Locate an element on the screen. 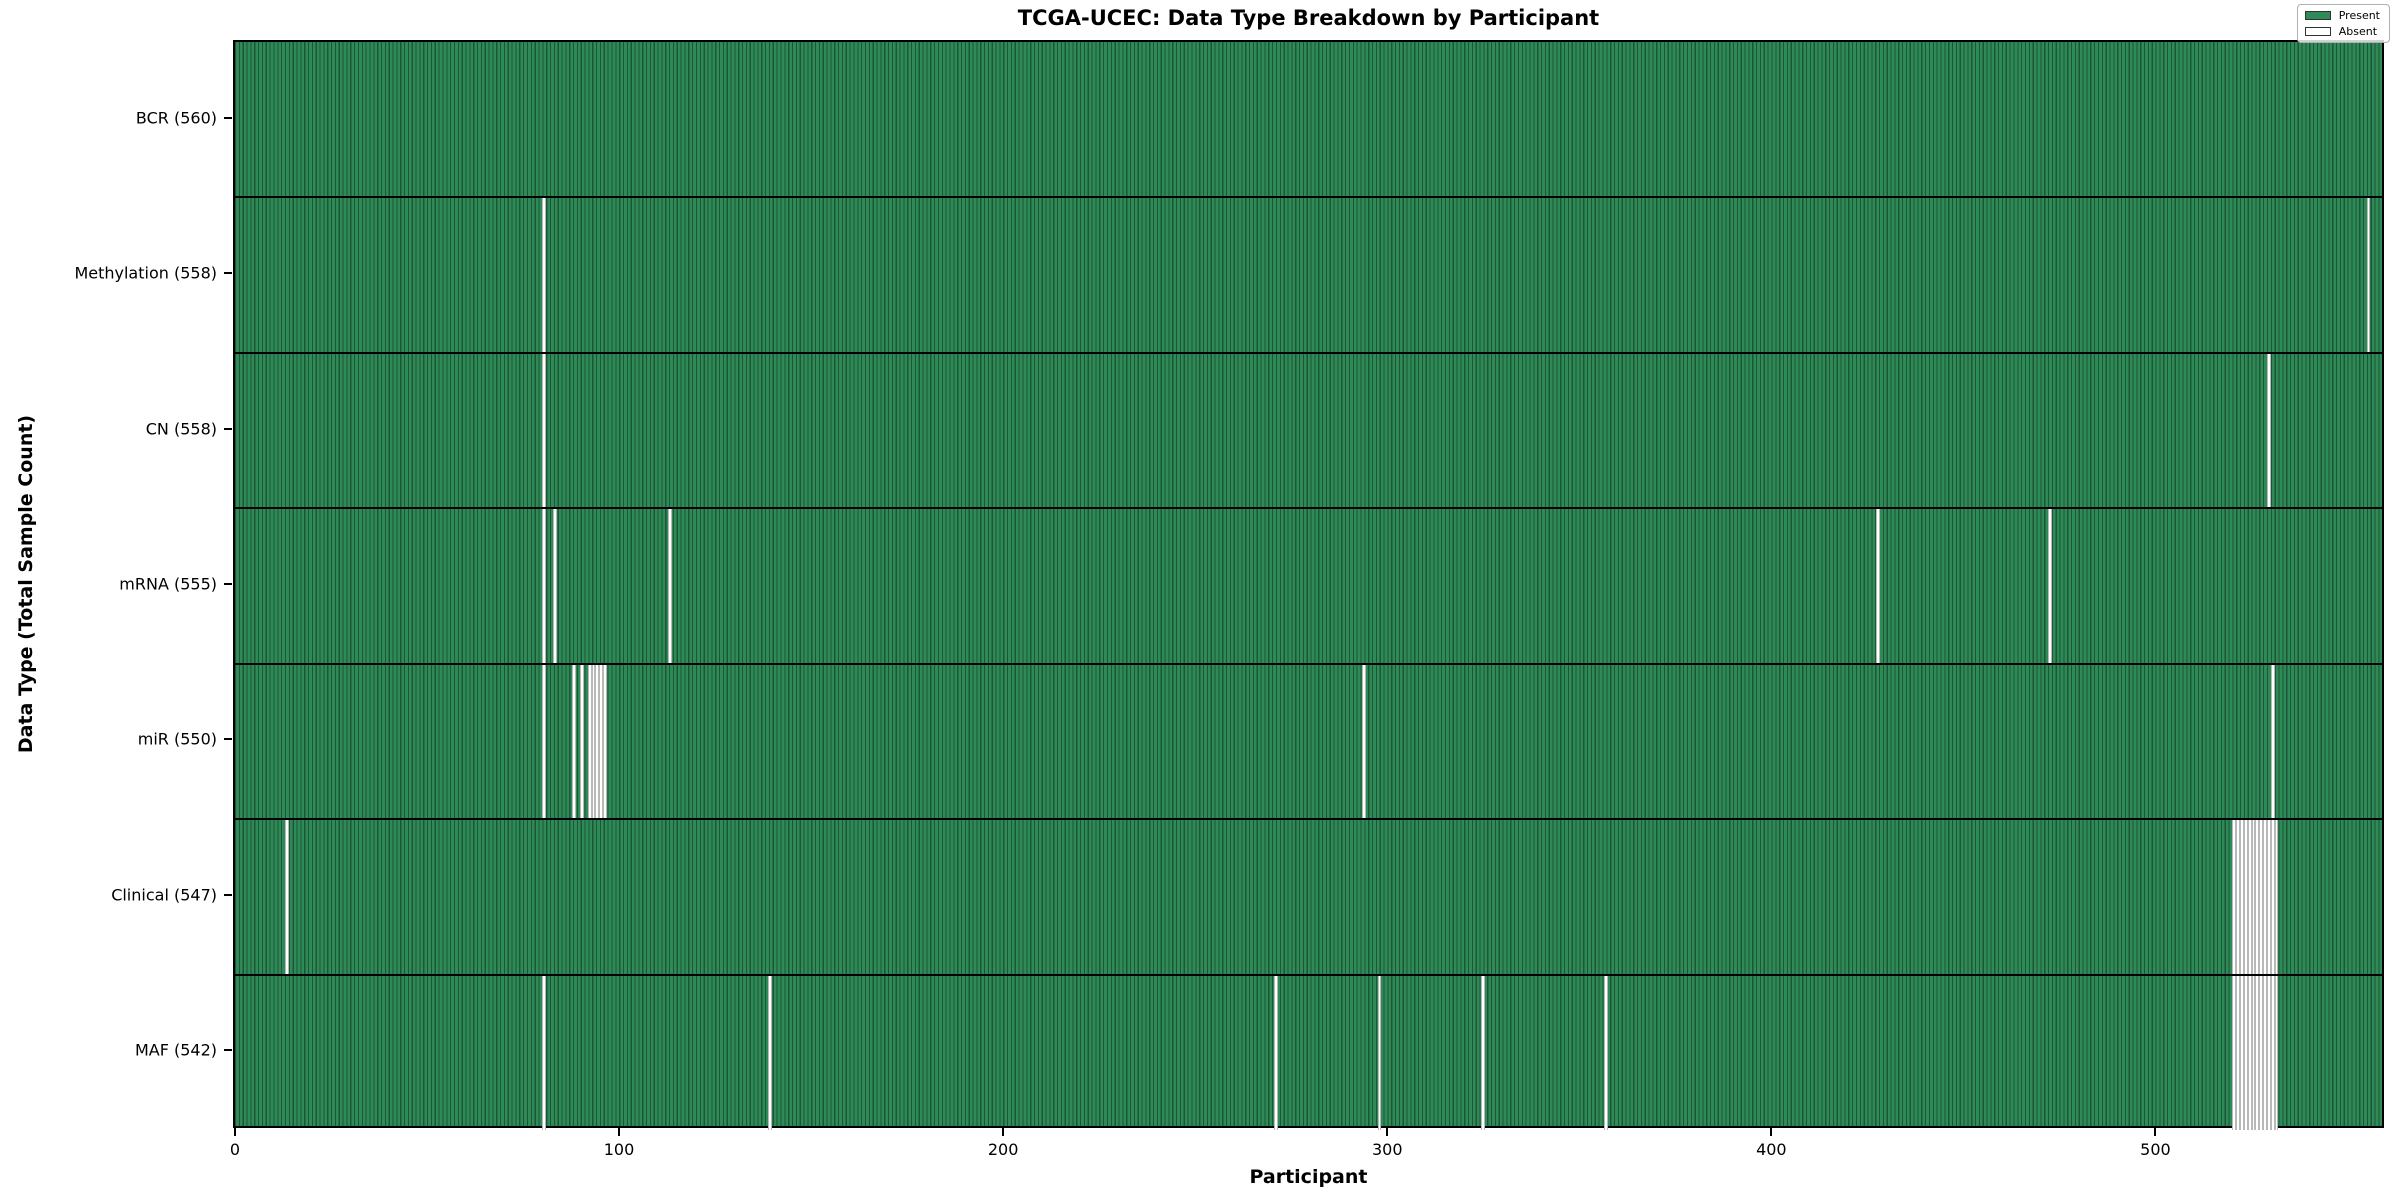 The width and height of the screenshot is (2400, 1200). ytick-label-mrna: mRNA (555) is located at coordinates (168, 584).